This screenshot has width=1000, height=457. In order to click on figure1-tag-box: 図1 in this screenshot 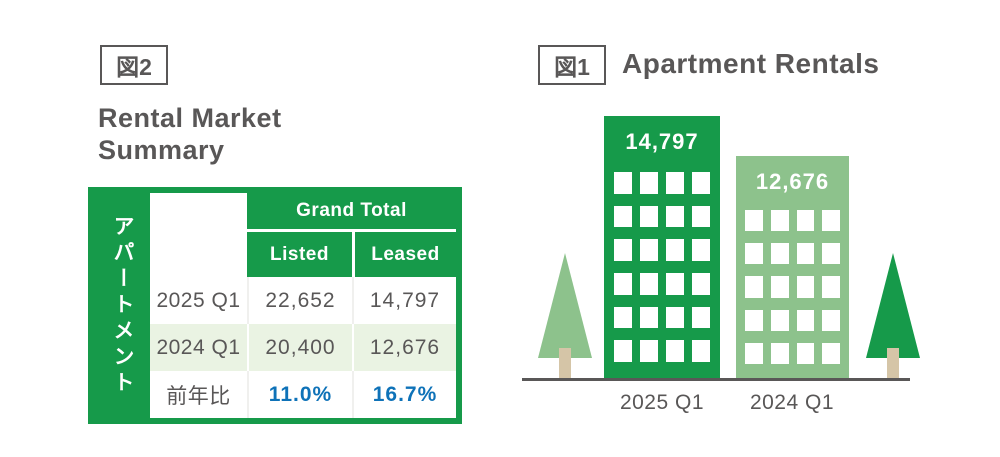, I will do `click(572, 65)`.